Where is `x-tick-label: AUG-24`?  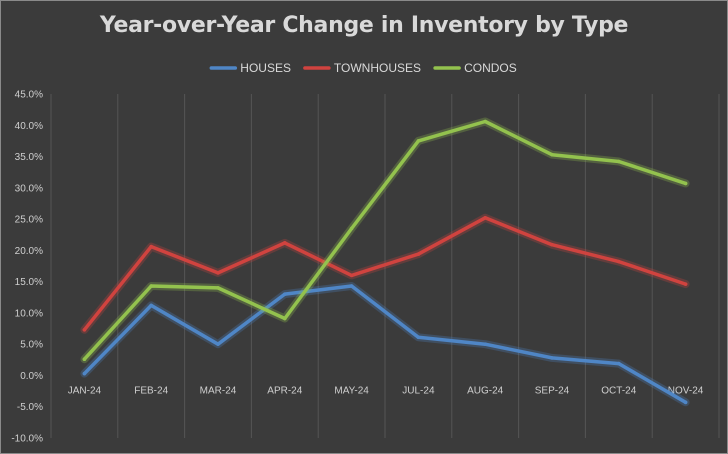 x-tick-label: AUG-24 is located at coordinates (485, 390).